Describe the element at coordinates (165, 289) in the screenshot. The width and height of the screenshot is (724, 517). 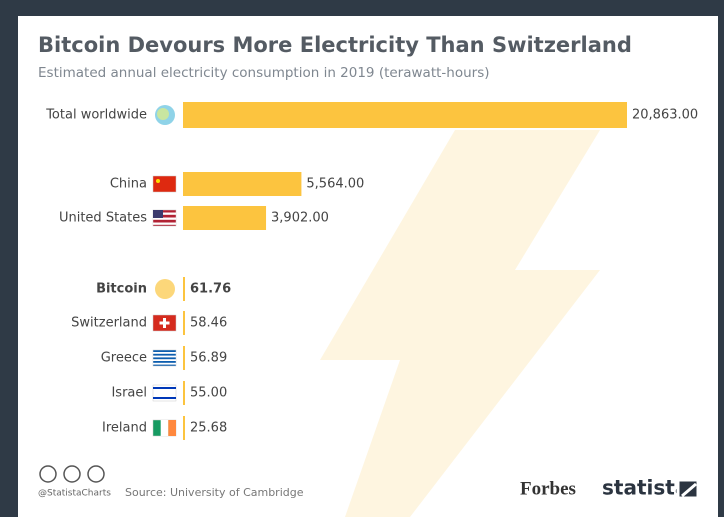
I see `bitcoin-icon` at that location.